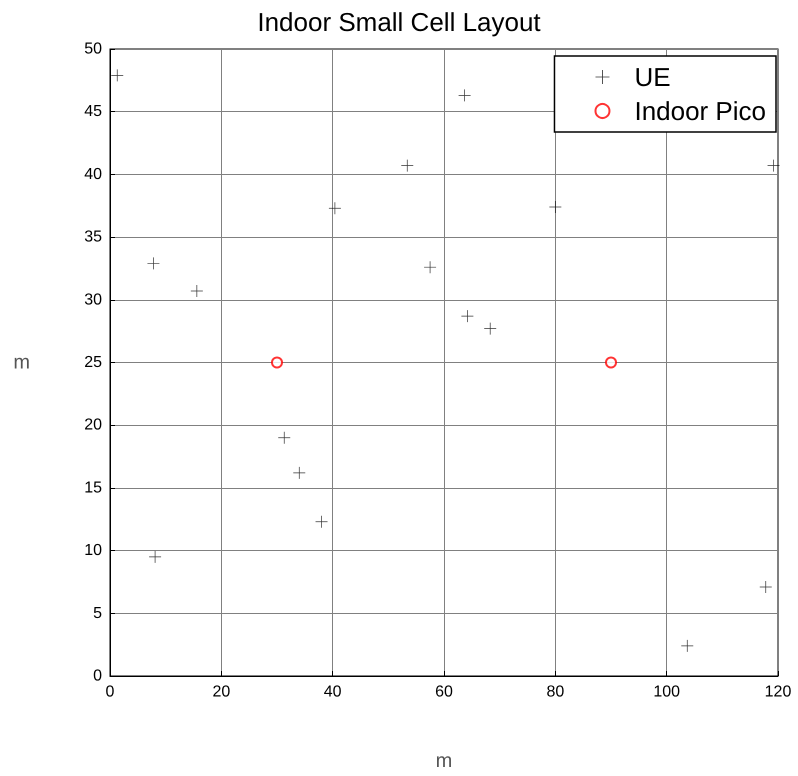 The image size is (798, 776). Describe the element at coordinates (97, 613) in the screenshot. I see `y-tick-label: 5` at that location.